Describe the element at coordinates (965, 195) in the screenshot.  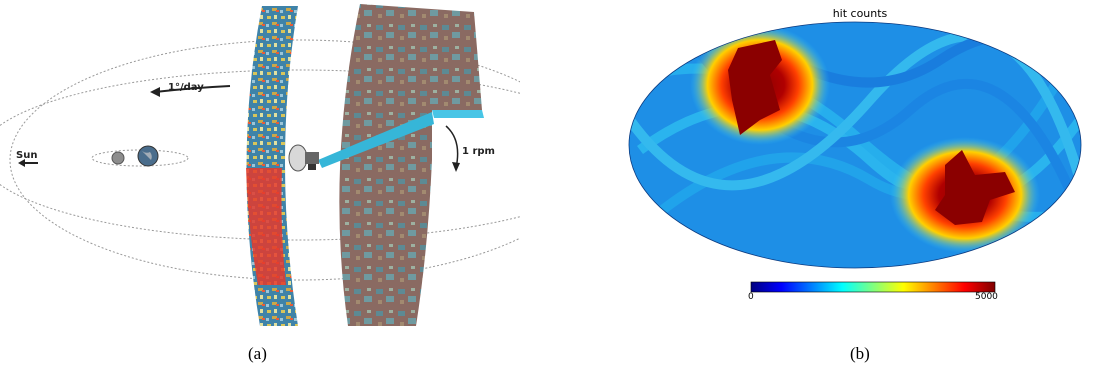
I see `hot-spot-south` at that location.